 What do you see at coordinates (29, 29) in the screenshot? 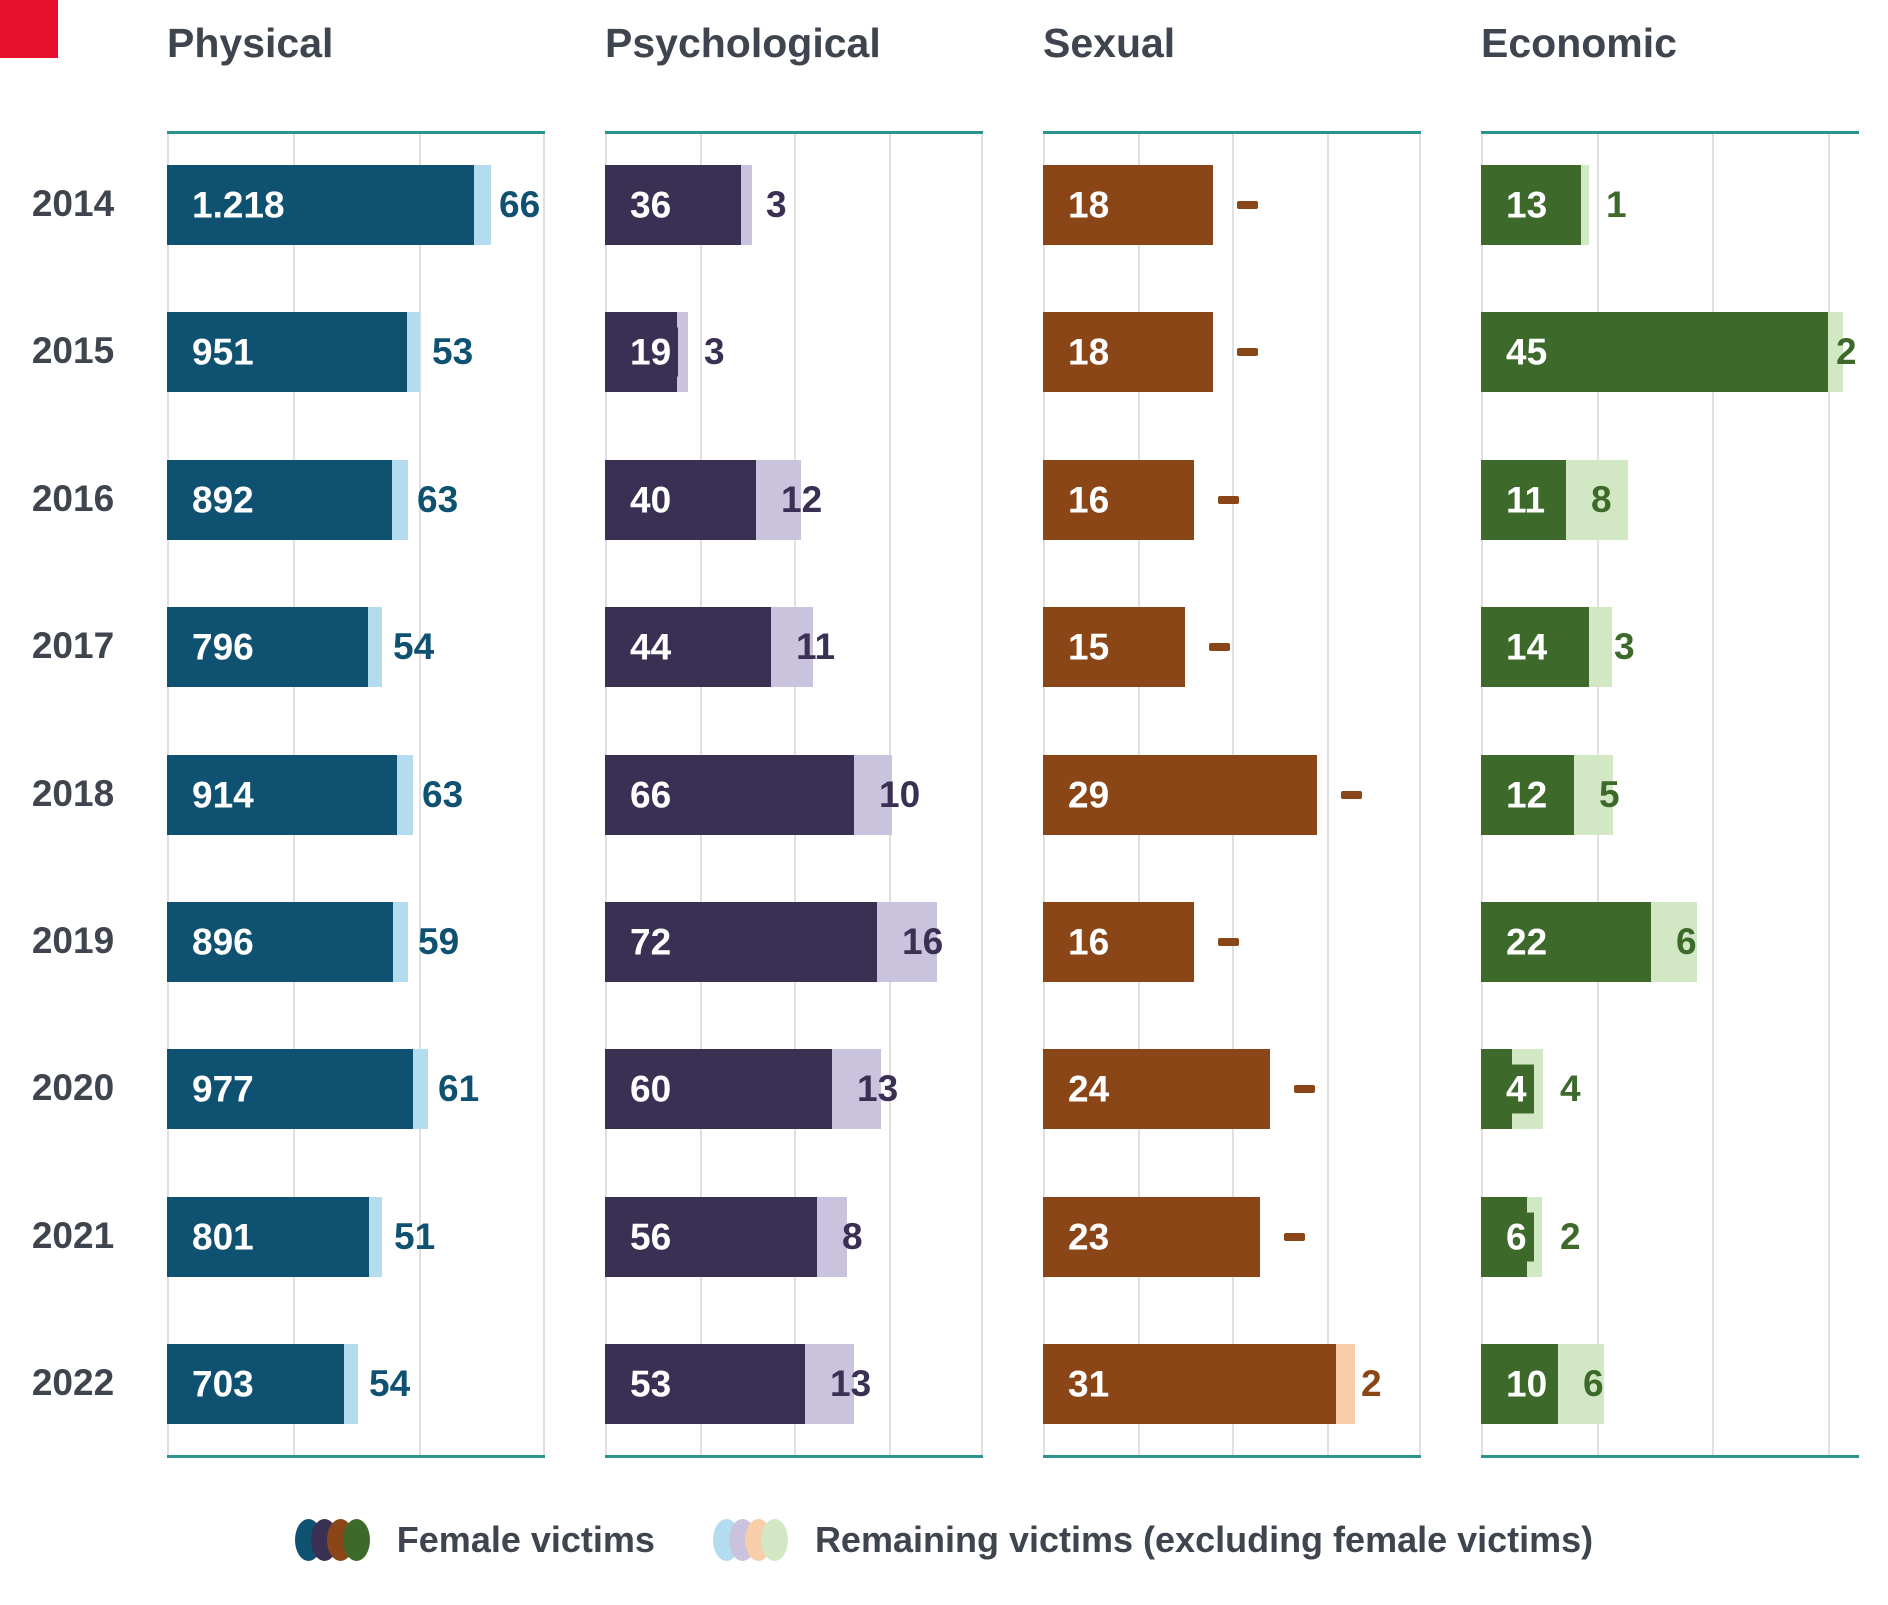
I see `red-corner-mark` at bounding box center [29, 29].